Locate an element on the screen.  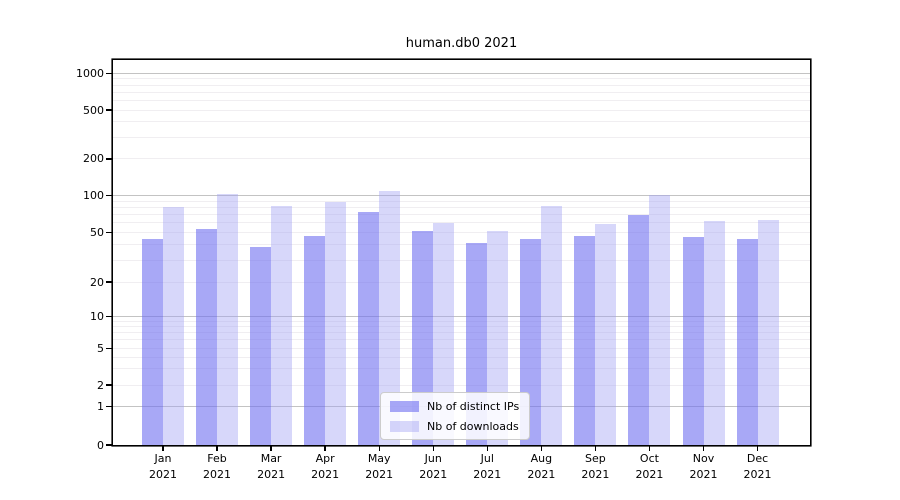
y-tick-label-0: 0 is located at coordinates (100, 445).